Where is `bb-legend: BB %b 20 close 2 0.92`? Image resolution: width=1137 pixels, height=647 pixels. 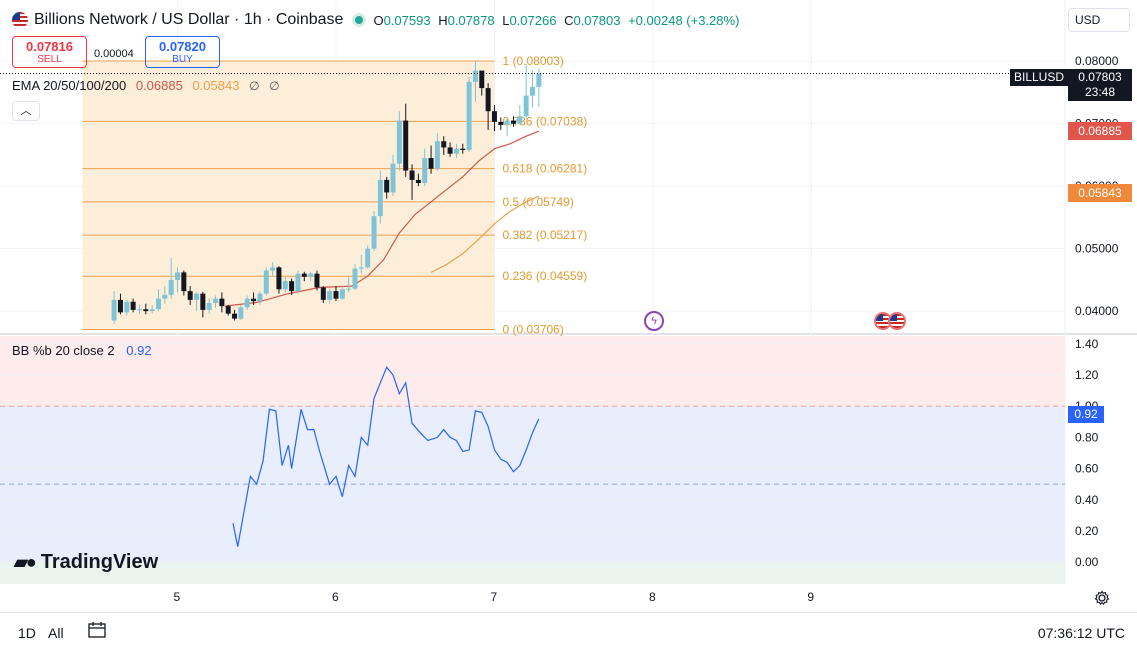
bb-legend: BB %b 20 close 2 0.92 is located at coordinates (82, 350).